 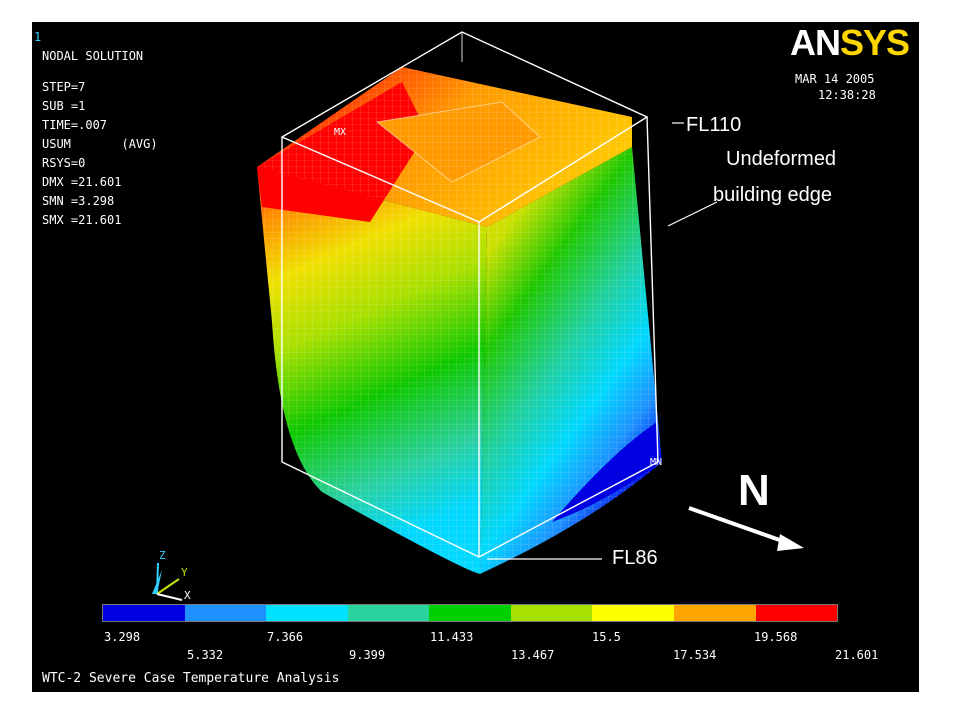 What do you see at coordinates (695, 655) in the screenshot?
I see `legend-tick: 17.534` at bounding box center [695, 655].